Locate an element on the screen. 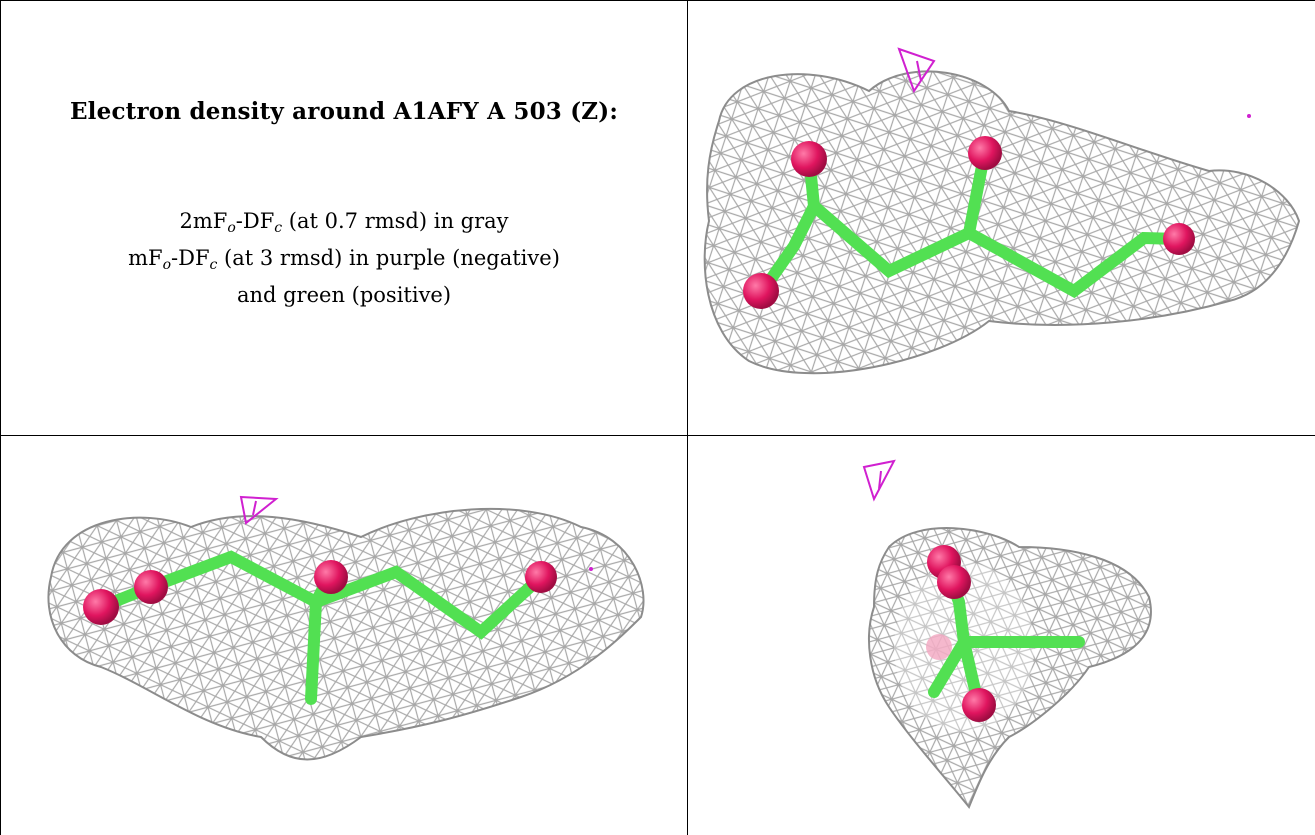 Image resolution: width=1315 pixels, height=835 pixels. divider-vertical is located at coordinates (687, 417).